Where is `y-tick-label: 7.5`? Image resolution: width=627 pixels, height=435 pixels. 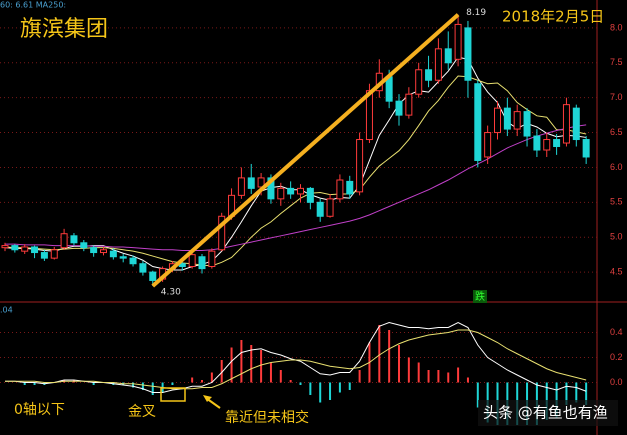 y-tick-label: 7.5 is located at coordinates (616, 62).